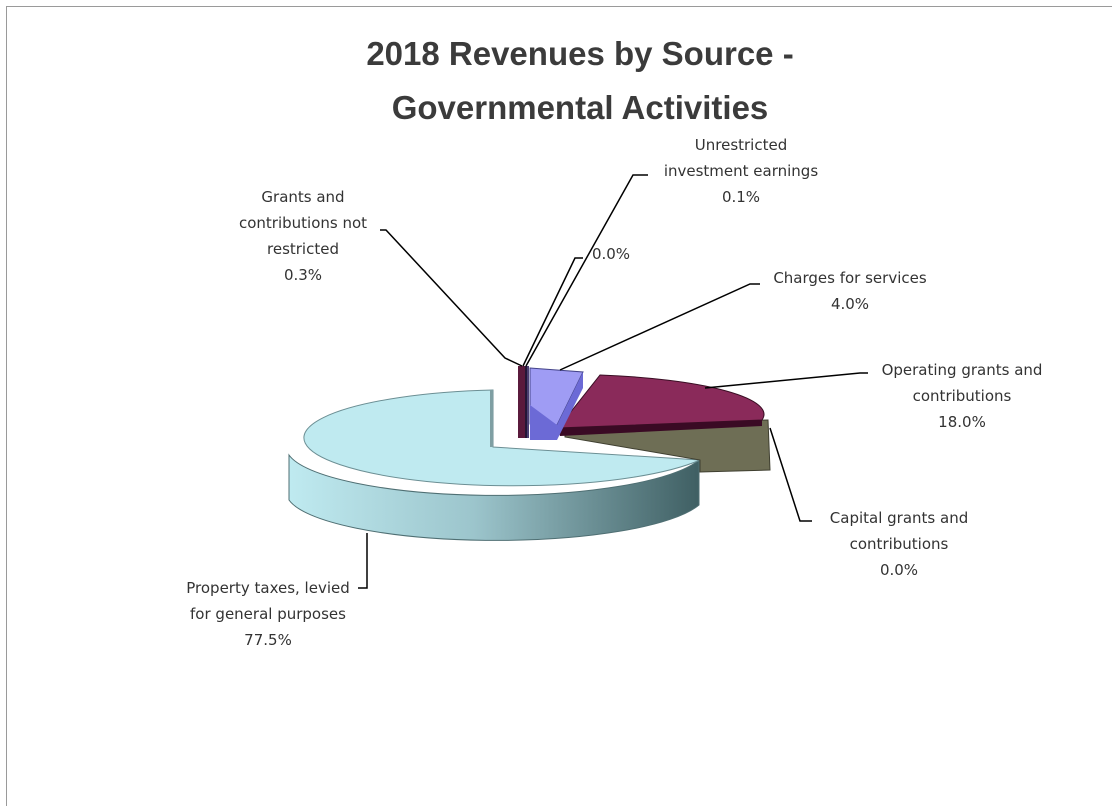  Describe the element at coordinates (502, 438) in the screenshot. I see `slice-property-taxes` at that location.